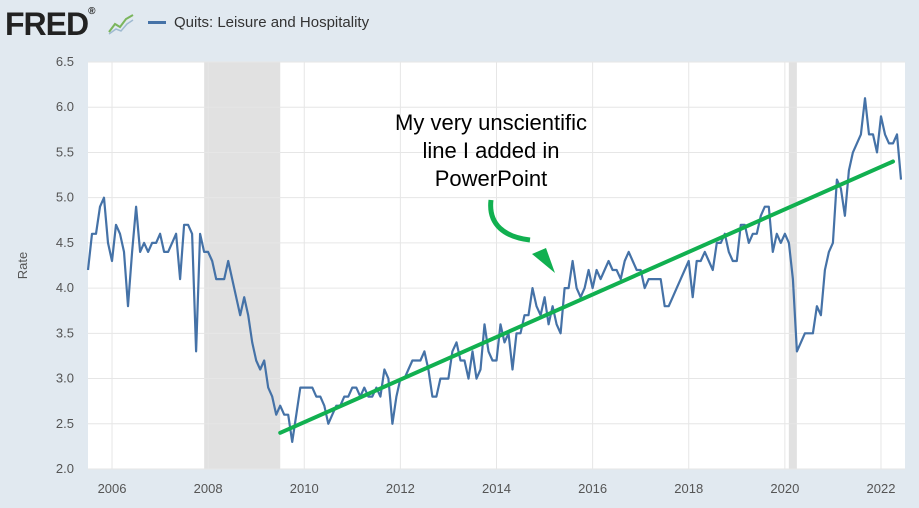 This screenshot has width=919, height=508. Describe the element at coordinates (65, 61) in the screenshot. I see `y-tick-label: 6.5` at that location.